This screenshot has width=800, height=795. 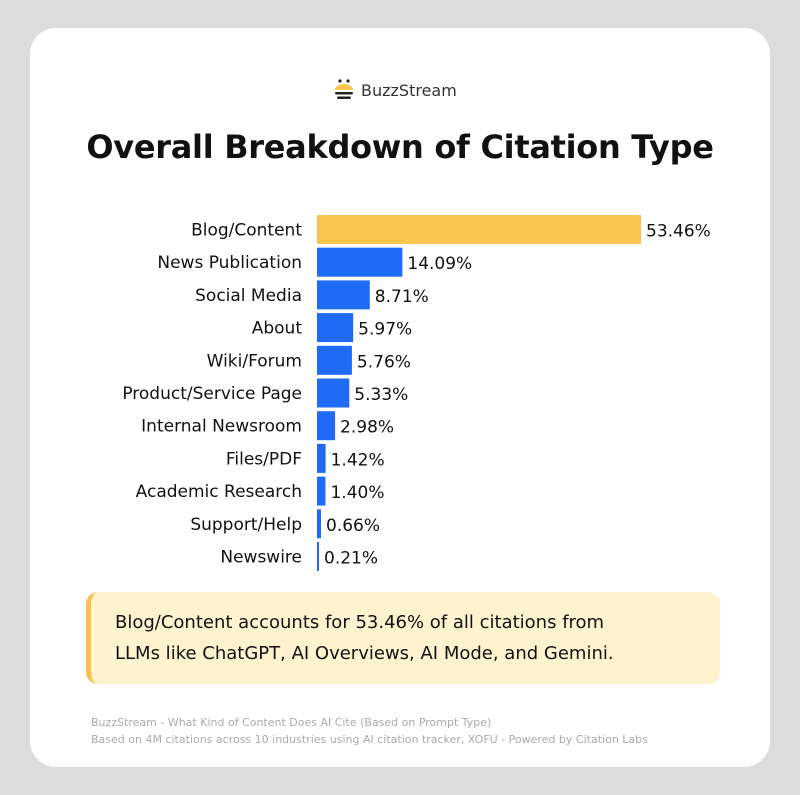 I want to click on data-label: 2.98%, so click(x=367, y=428).